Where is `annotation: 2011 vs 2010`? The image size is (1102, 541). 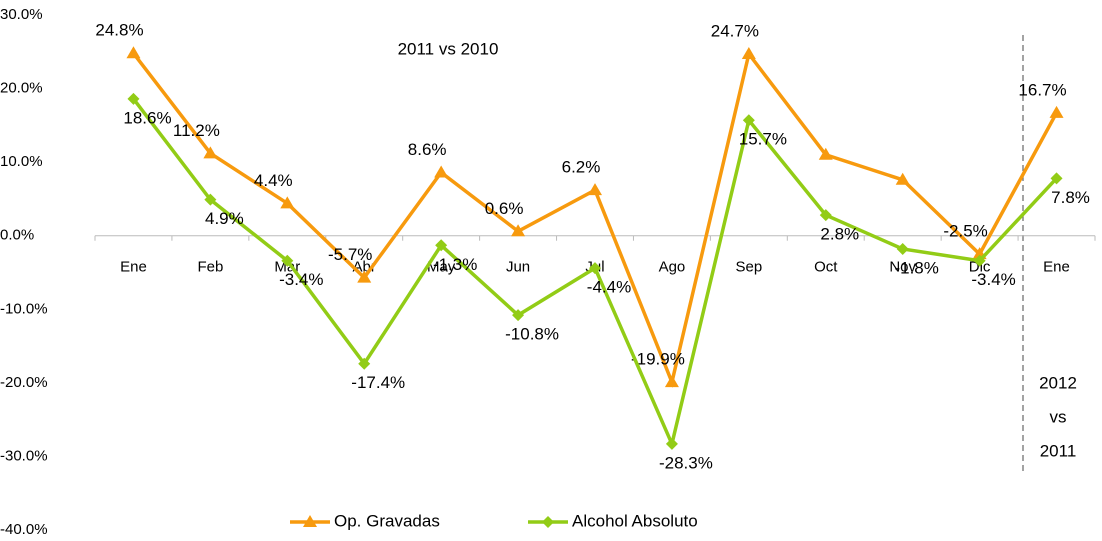
annotation: 2011 vs 2010 is located at coordinates (448, 48).